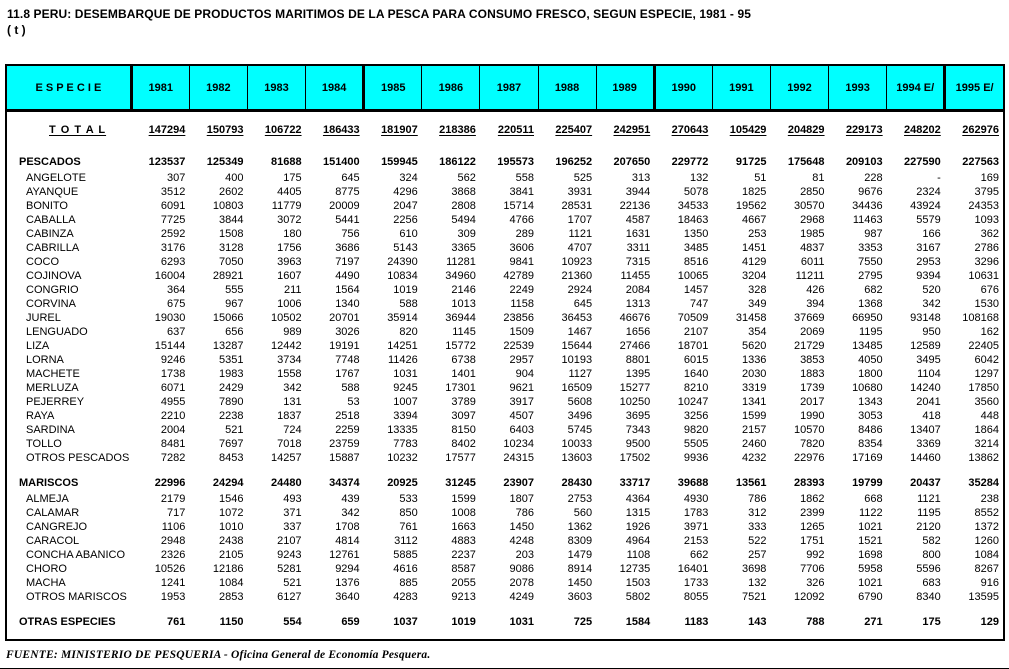 The width and height of the screenshot is (1009, 669). What do you see at coordinates (521, 220) in the screenshot?
I see `value-cell: 4766` at bounding box center [521, 220].